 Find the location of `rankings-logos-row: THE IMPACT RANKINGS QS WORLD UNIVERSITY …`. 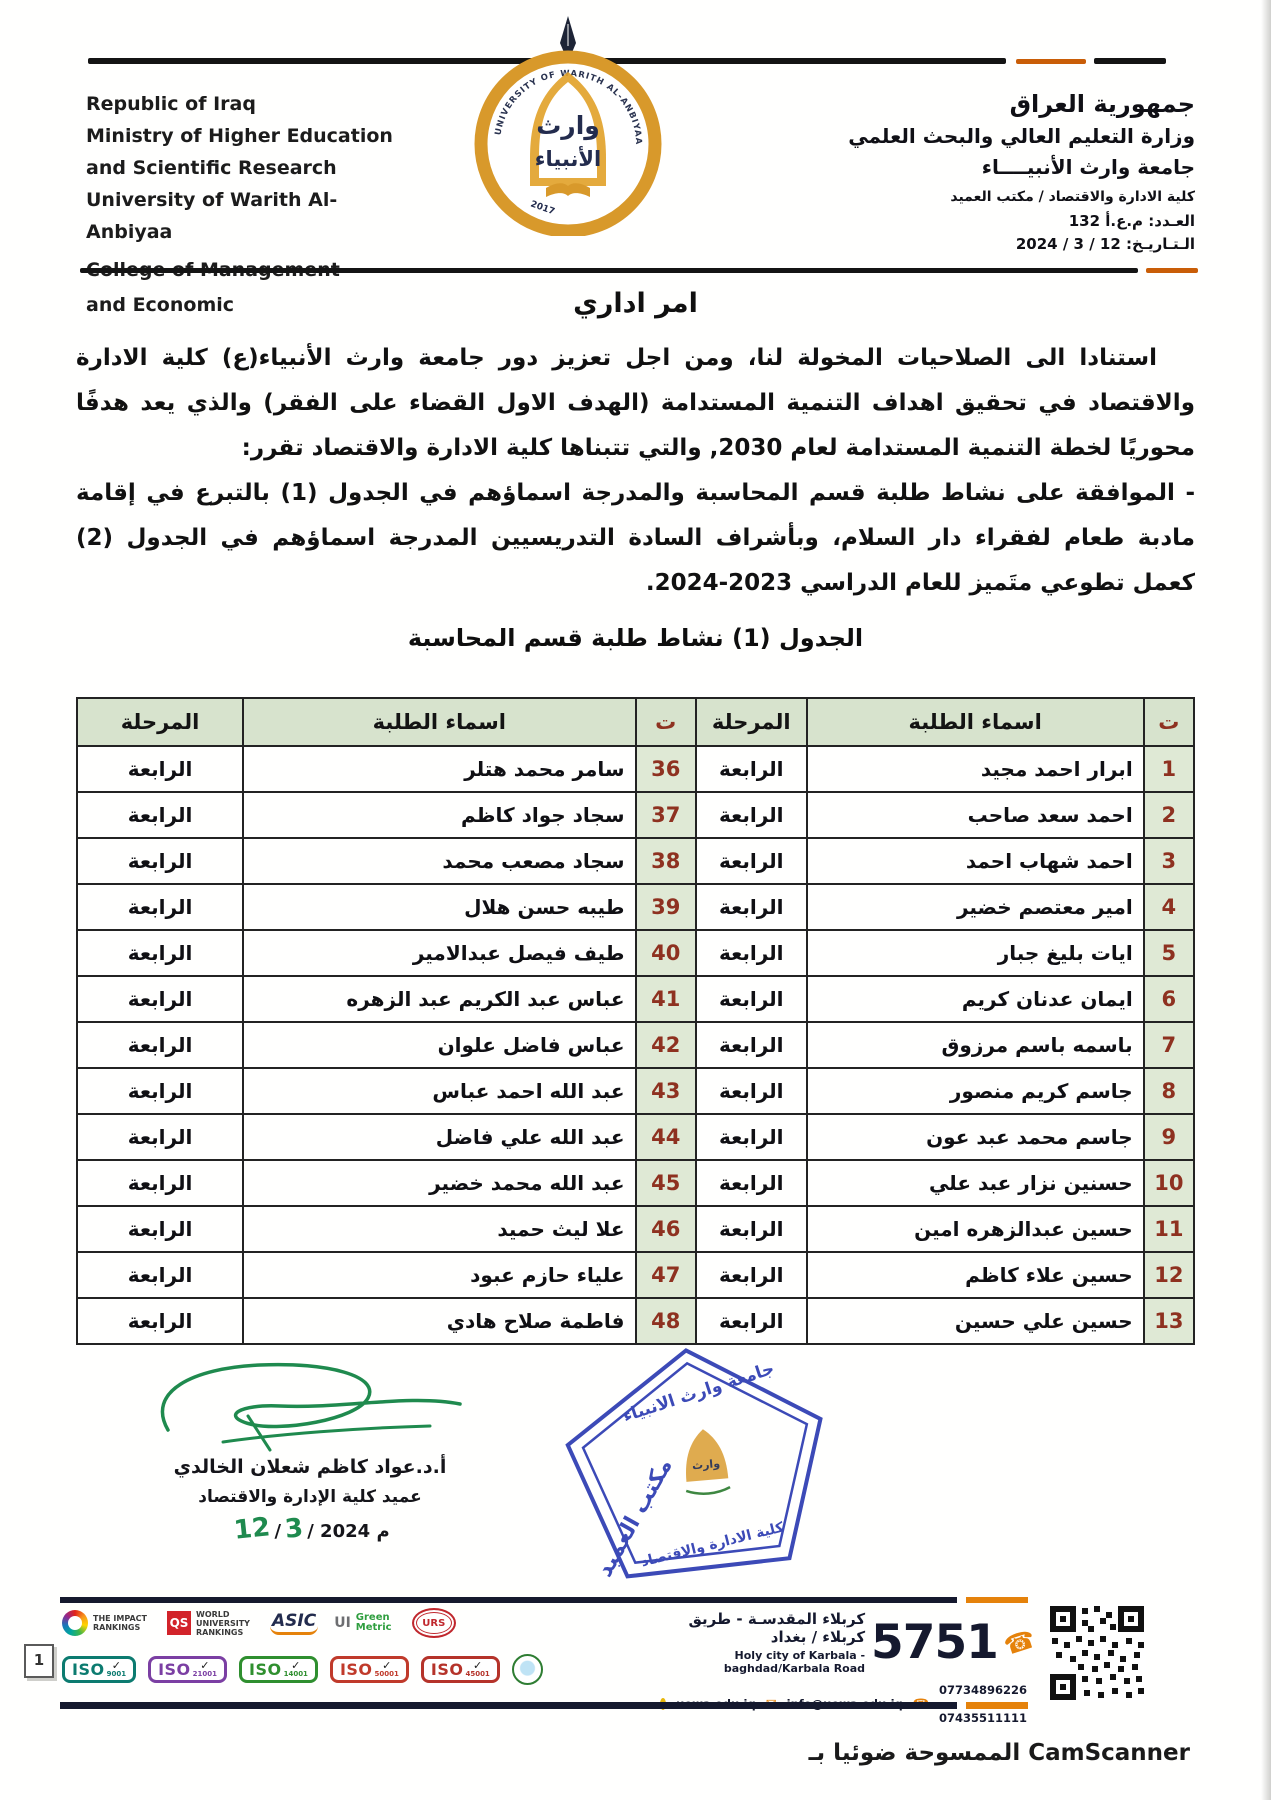

rankings-logos-row: THE IMPACT RANKINGS QS WORLD UNIVERSITY … is located at coordinates (342, 1623).